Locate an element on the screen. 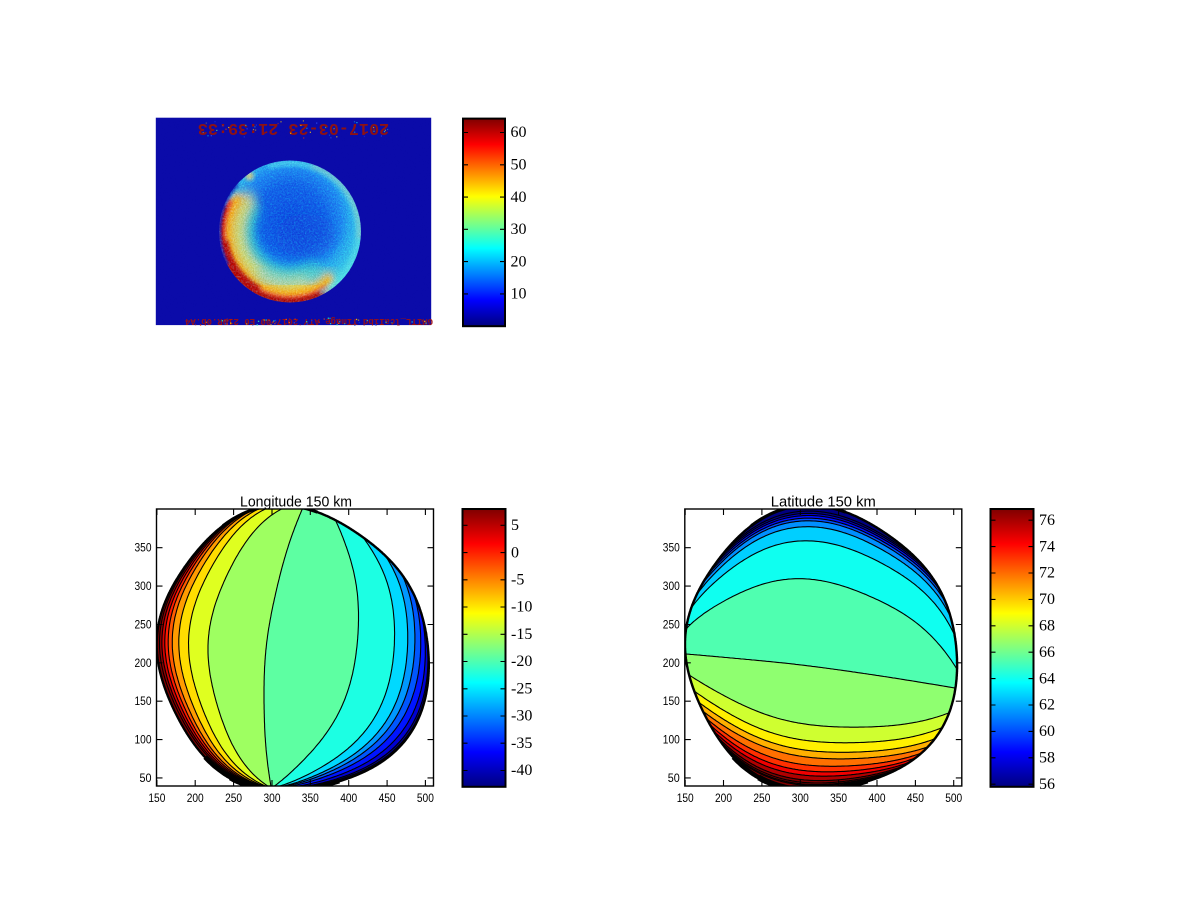 This screenshot has height=901, width=1200. svg-text: -10 is located at coordinates (521, 607).